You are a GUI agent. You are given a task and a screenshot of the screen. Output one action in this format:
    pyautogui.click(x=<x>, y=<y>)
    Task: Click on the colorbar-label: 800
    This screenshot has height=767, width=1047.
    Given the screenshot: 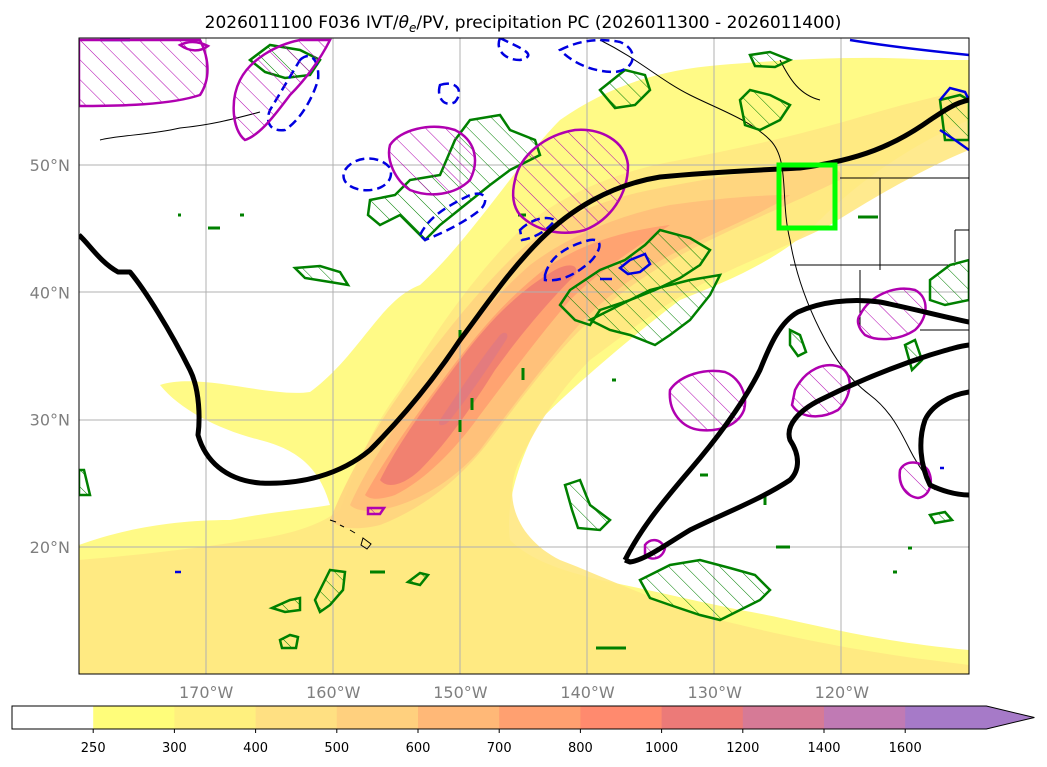 What is the action you would take?
    pyautogui.click(x=580, y=748)
    